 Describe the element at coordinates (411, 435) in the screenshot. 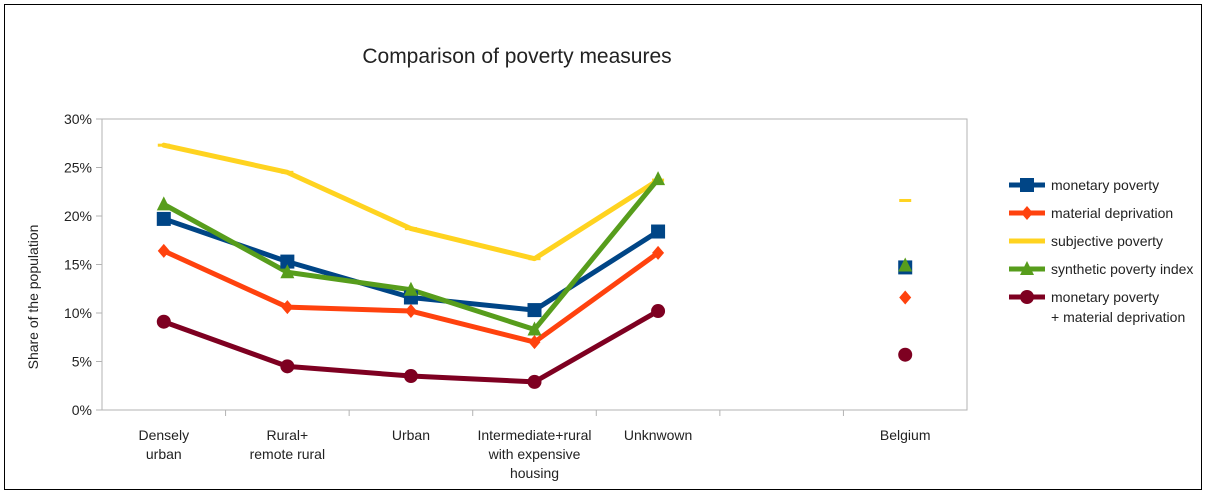

I see `x-tick-label: Urban` at that location.